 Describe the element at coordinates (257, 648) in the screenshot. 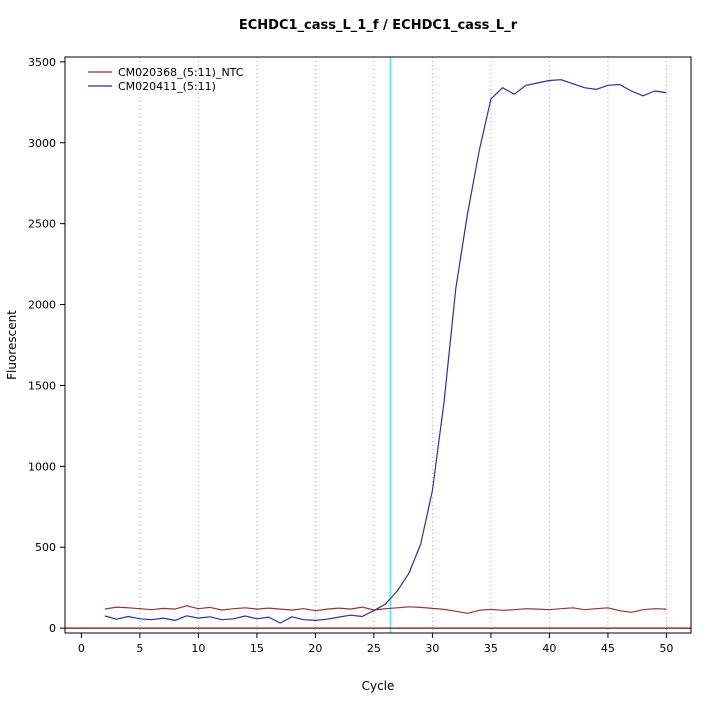

I see `x-tick-label: 15` at that location.